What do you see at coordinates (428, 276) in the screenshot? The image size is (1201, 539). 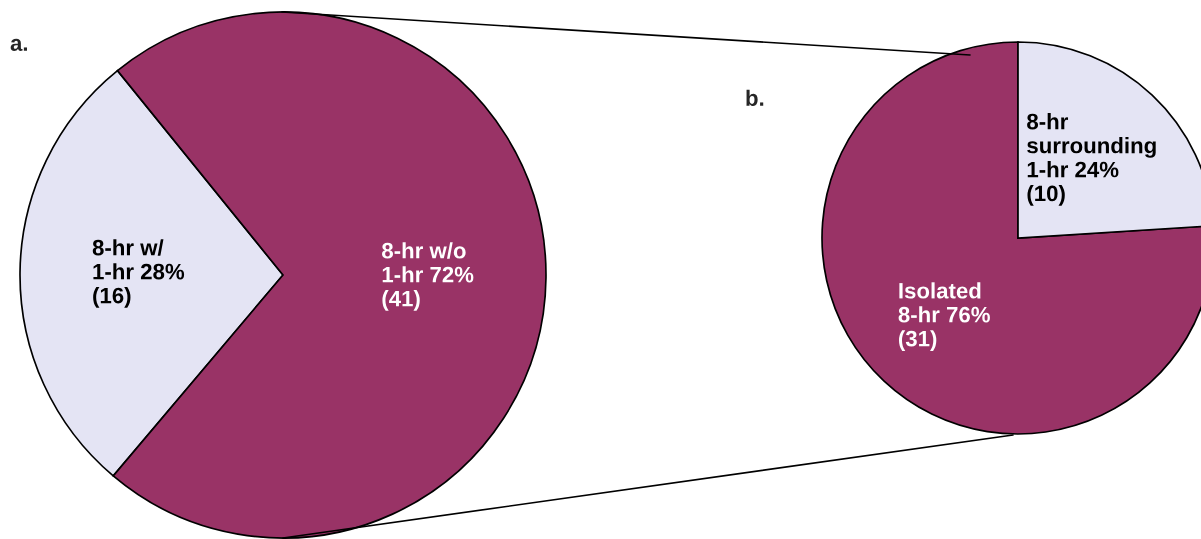 I see `slice-label: 8-hr w/o 1-hr 72% (41)` at bounding box center [428, 276].